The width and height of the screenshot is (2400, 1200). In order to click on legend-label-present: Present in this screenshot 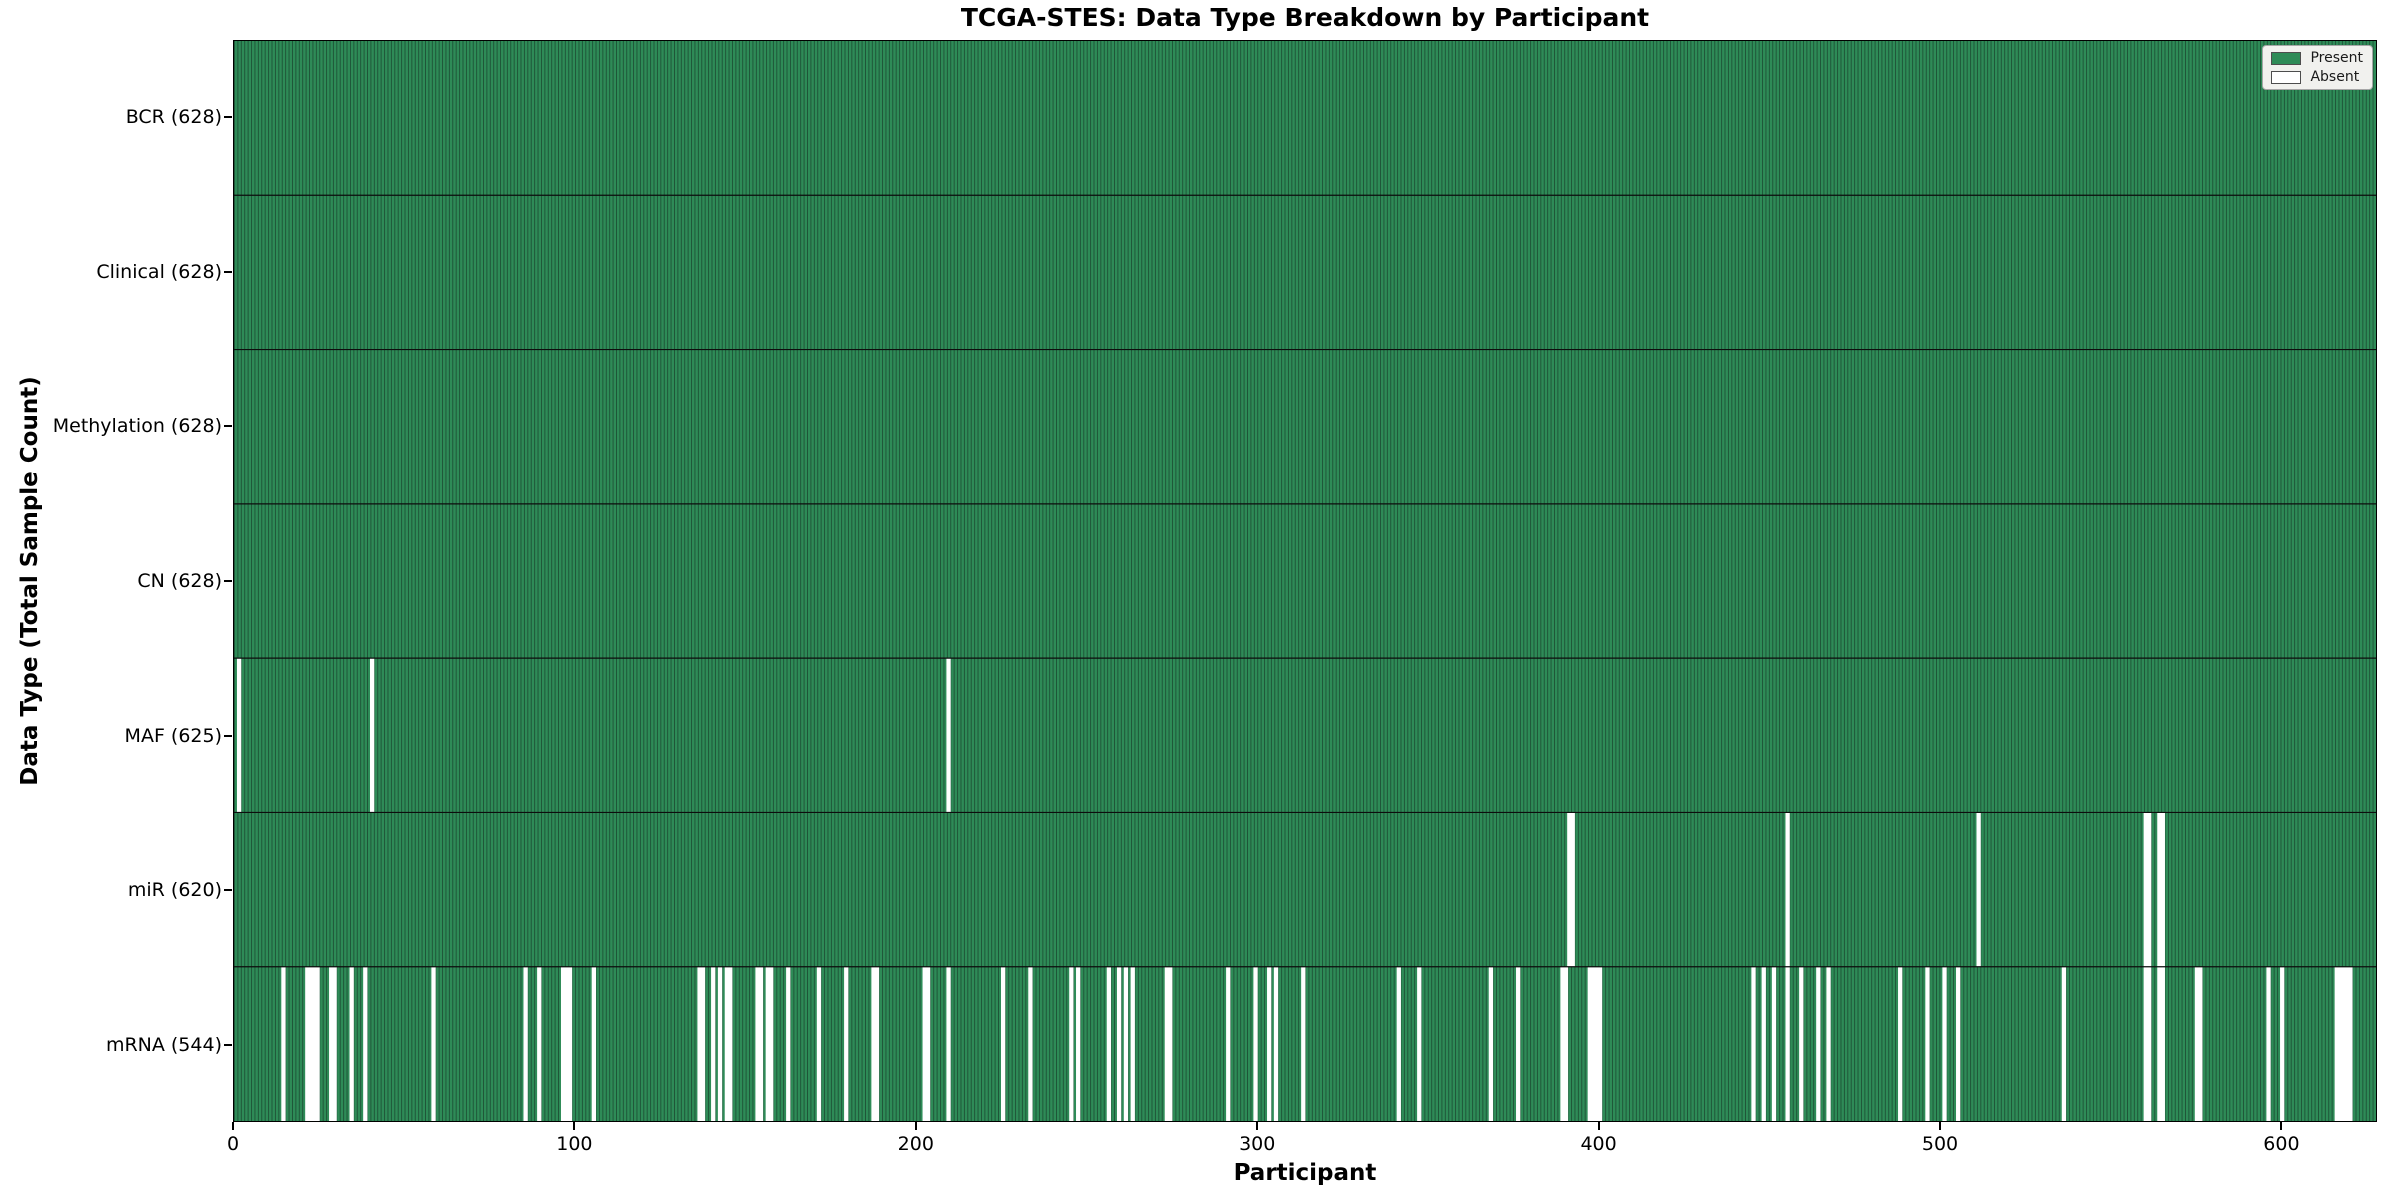, I will do `click(2336, 58)`.